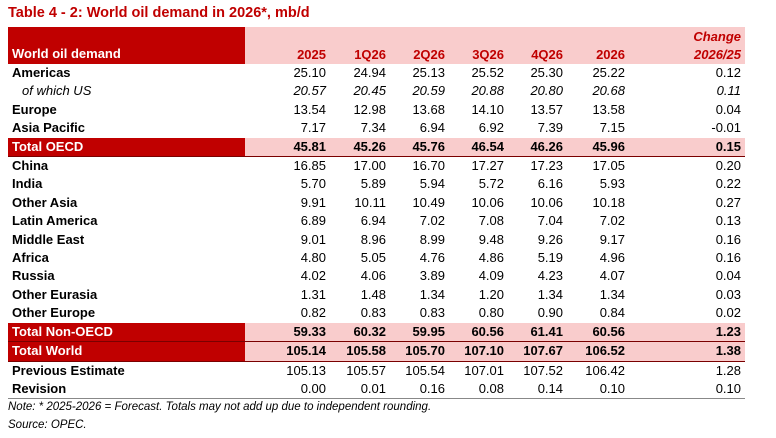 The width and height of the screenshot is (776, 438). Describe the element at coordinates (608, 109) in the screenshot. I see `cell: 13.58` at that location.